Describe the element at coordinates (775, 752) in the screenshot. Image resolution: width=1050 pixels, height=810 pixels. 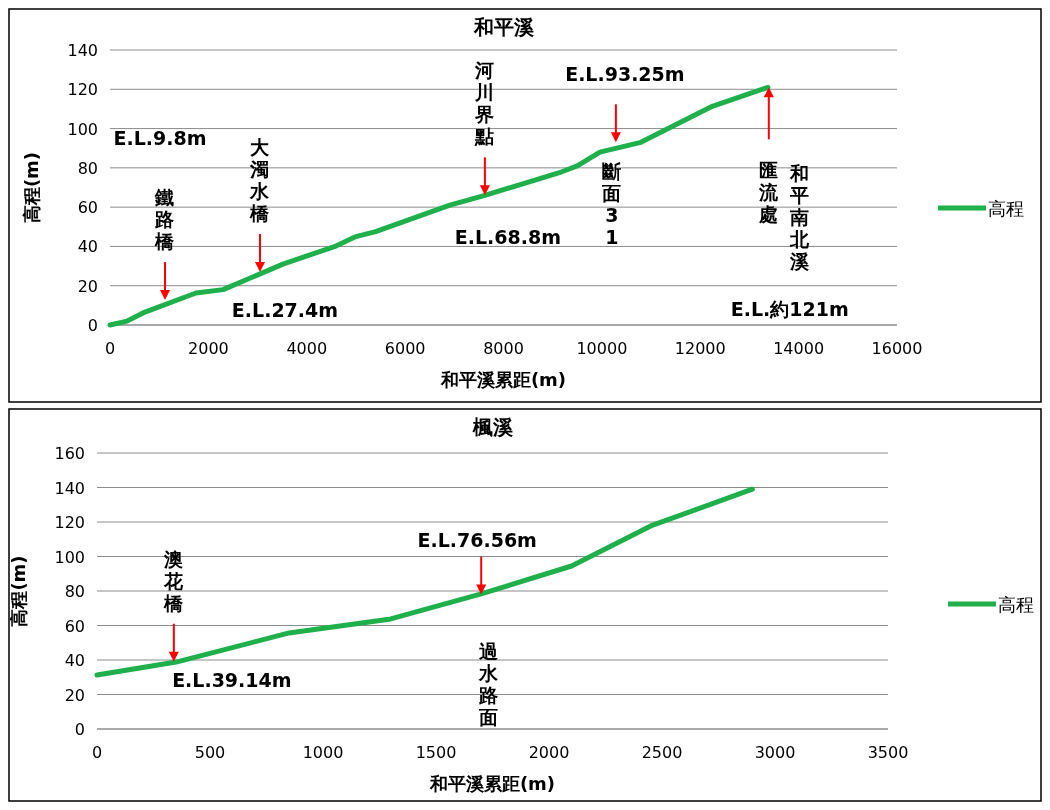
I see `x-tick-label: 3000` at that location.